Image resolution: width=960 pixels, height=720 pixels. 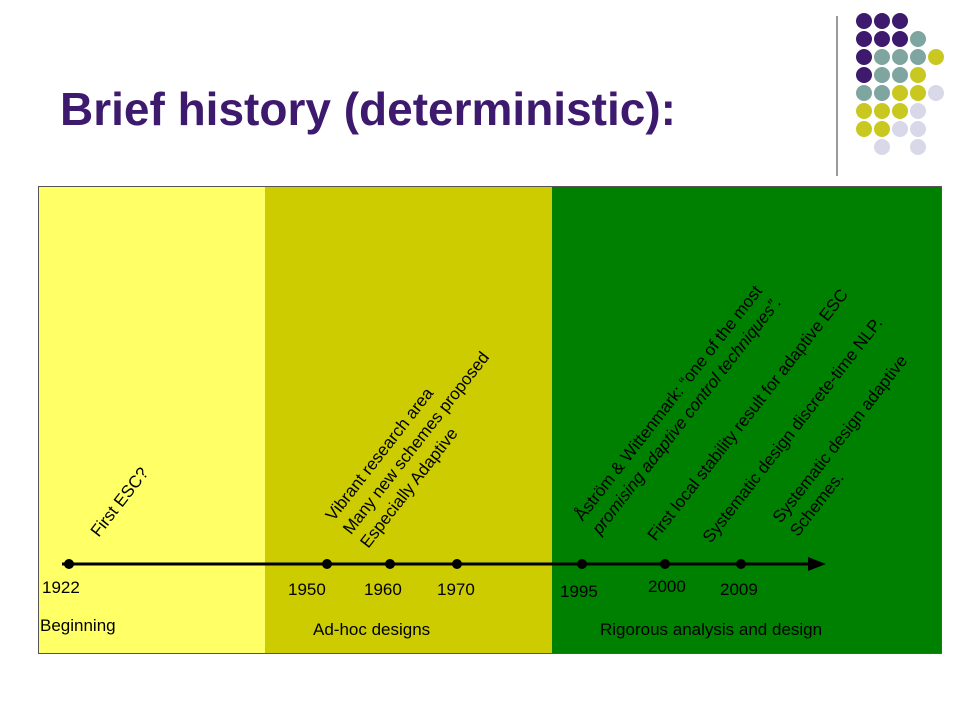 I want to click on timeline-marker-2009, so click(x=741, y=564).